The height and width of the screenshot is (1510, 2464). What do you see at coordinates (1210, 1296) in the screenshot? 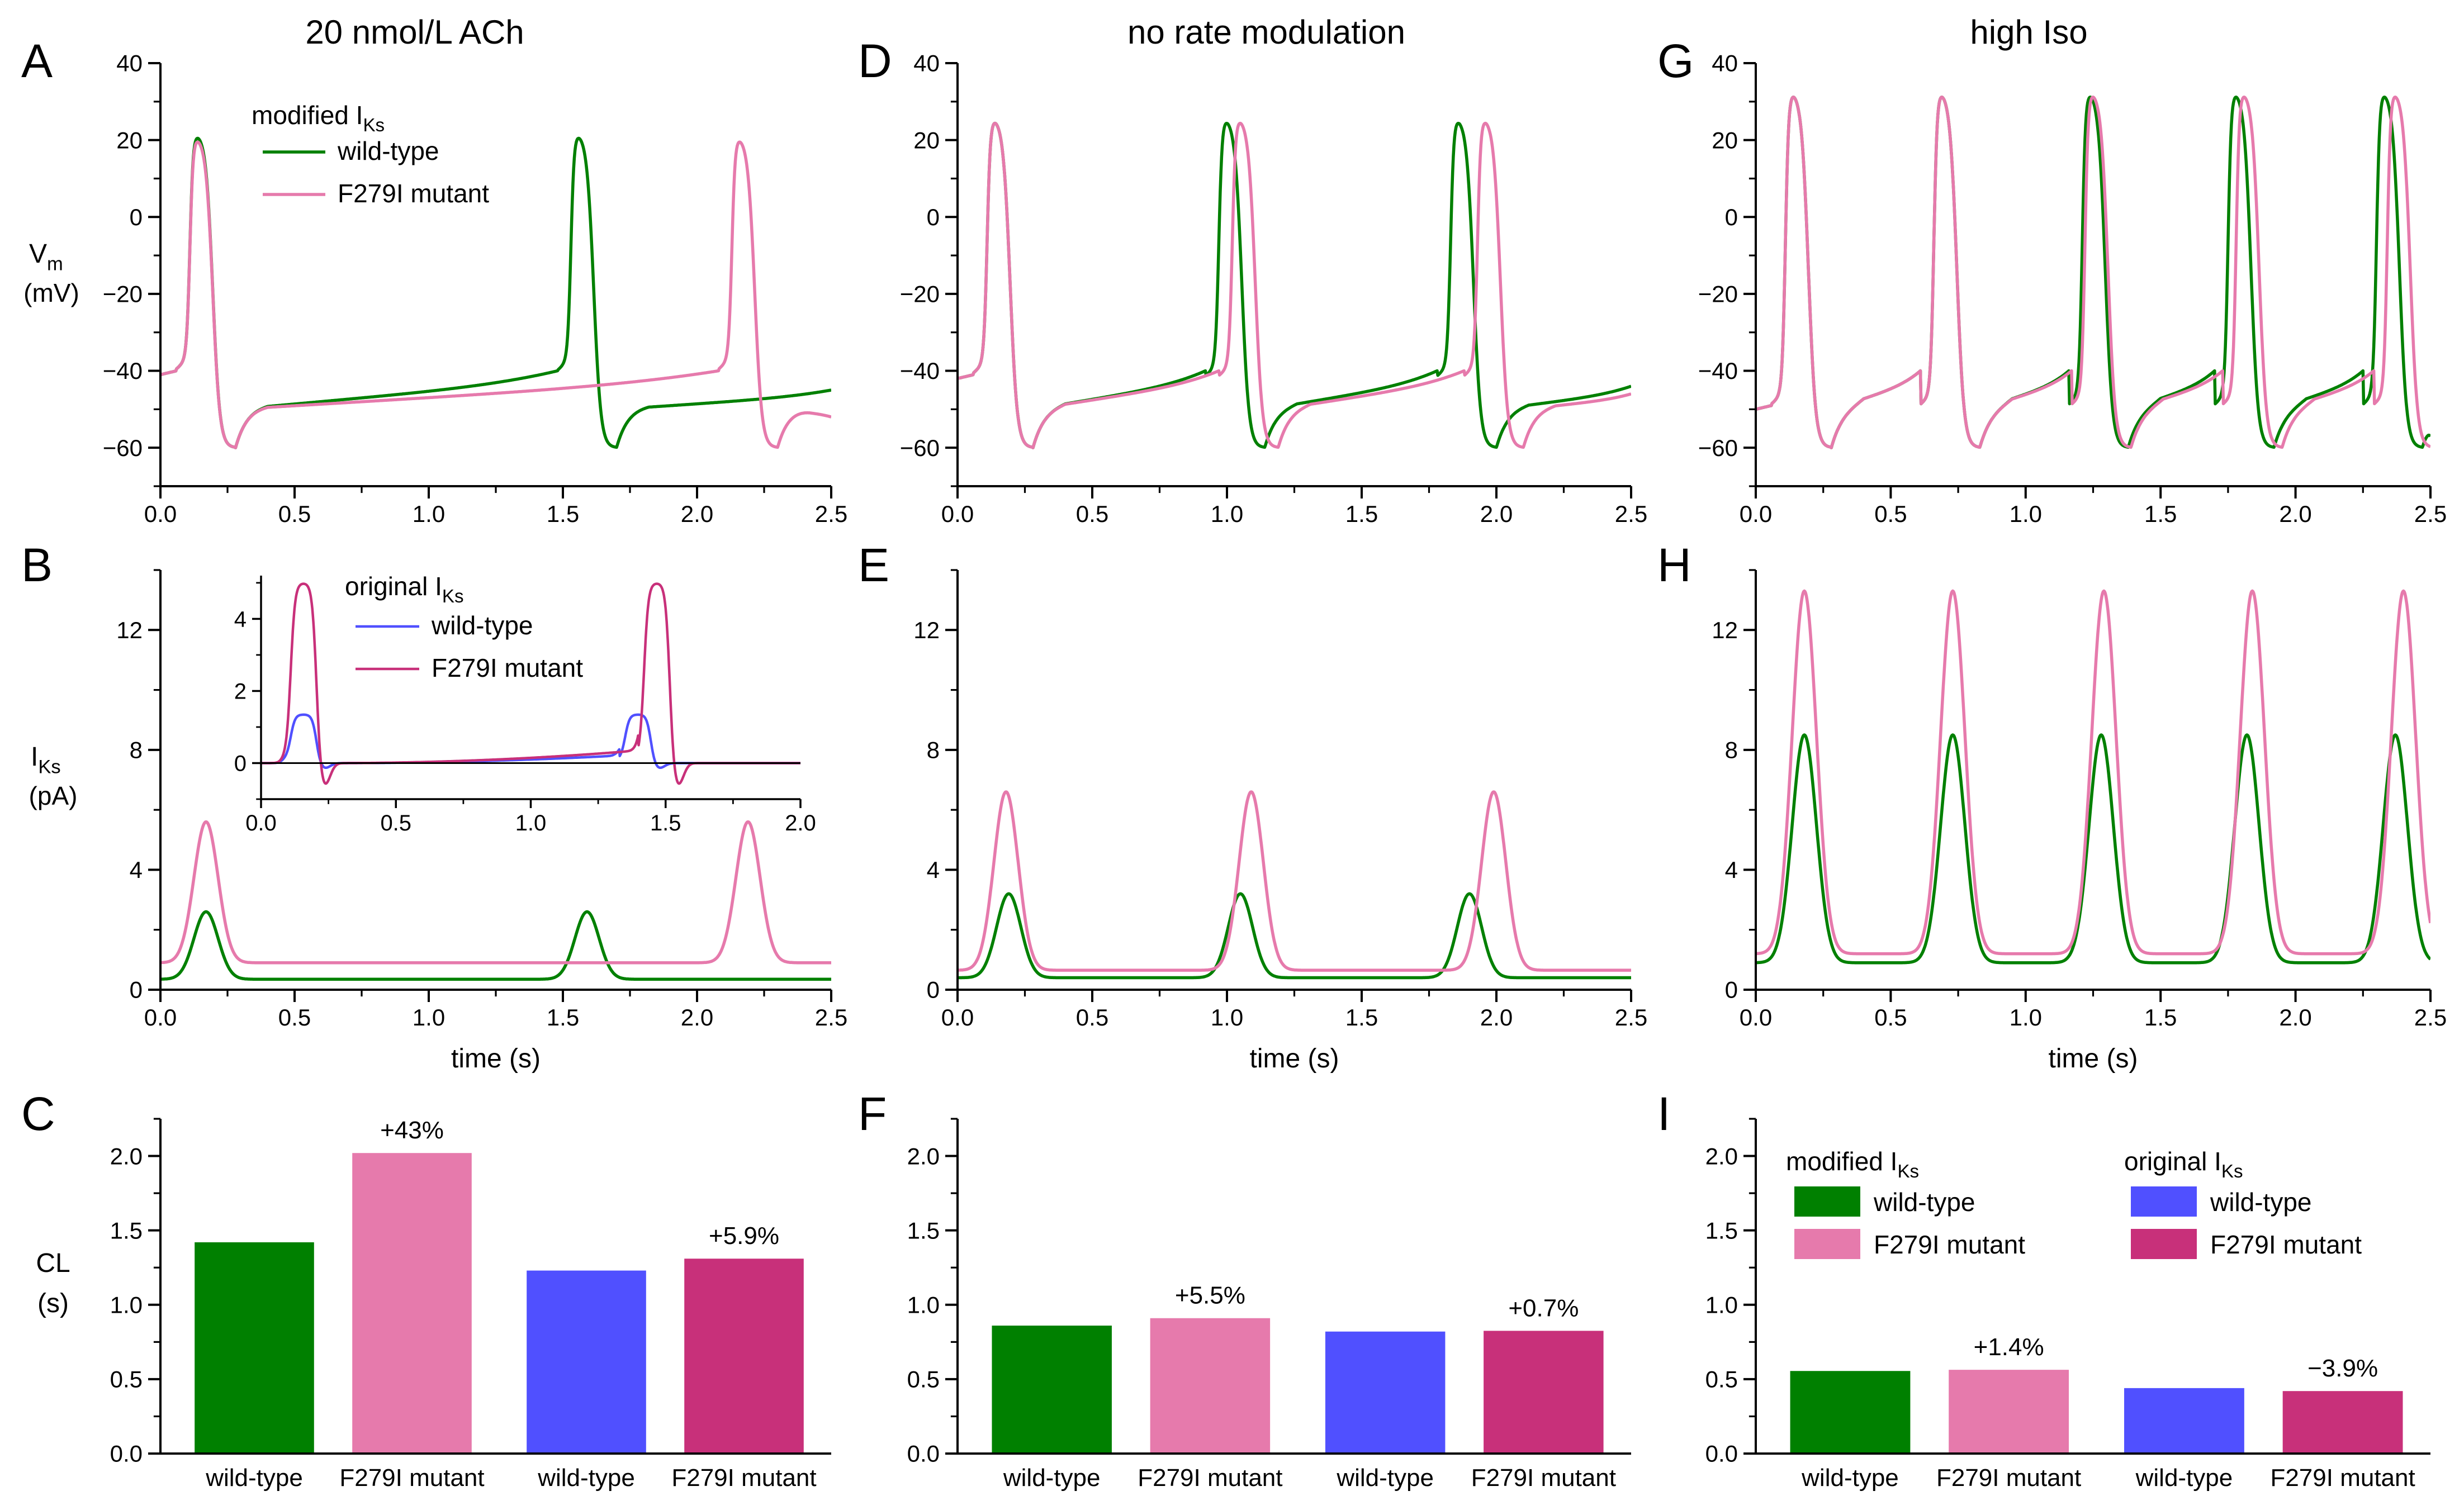
I see `F-bar-annotation: +5.5%` at bounding box center [1210, 1296].